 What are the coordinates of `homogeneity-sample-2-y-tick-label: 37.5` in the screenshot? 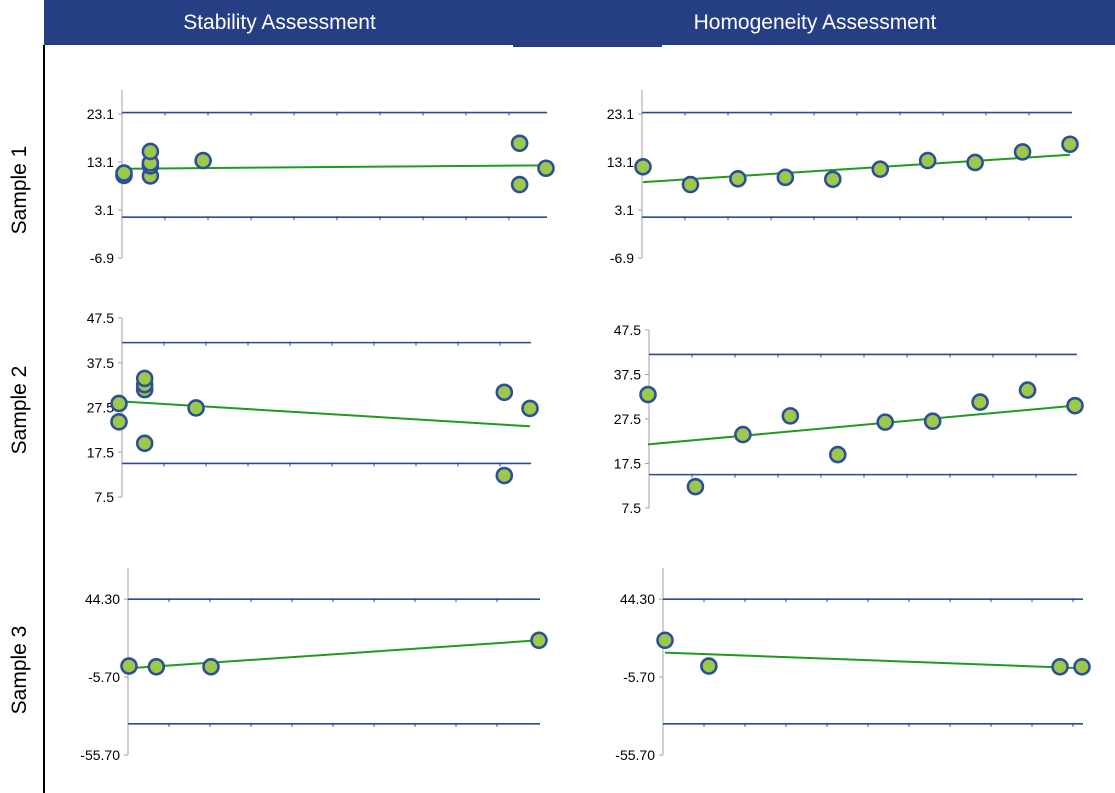 It's located at (627, 375).